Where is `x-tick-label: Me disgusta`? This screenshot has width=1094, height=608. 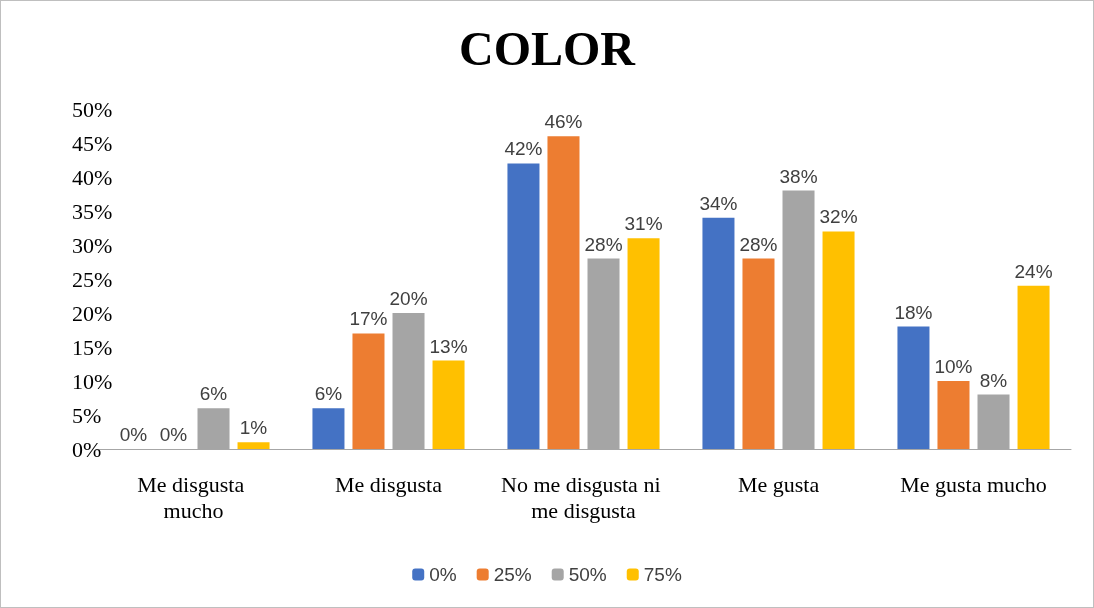 x-tick-label: Me disgusta is located at coordinates (389, 484).